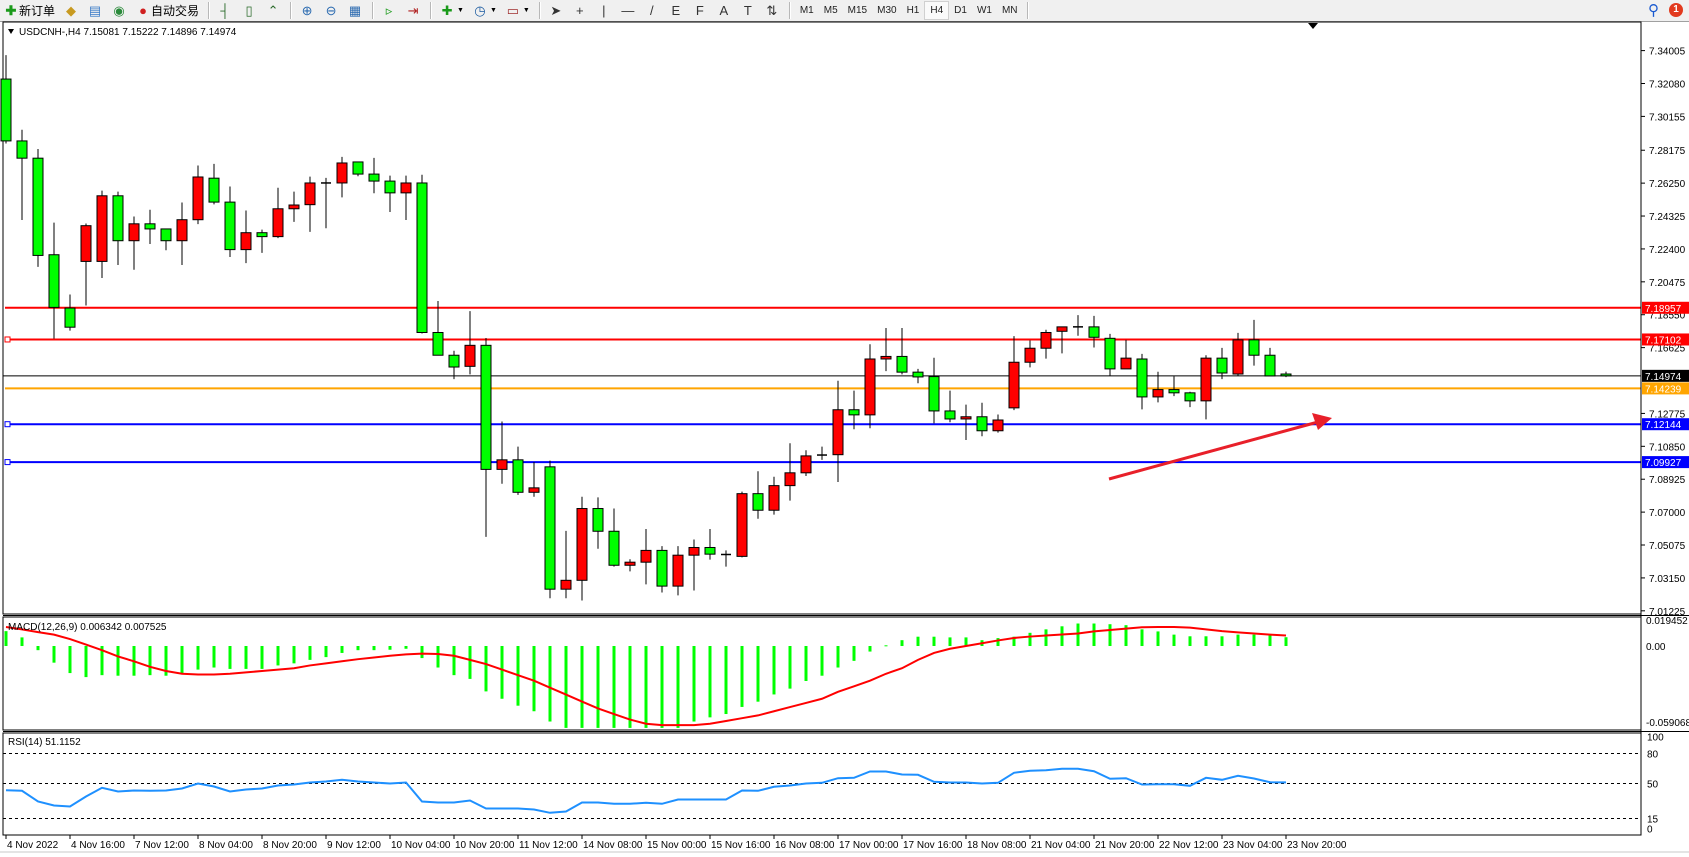 Image resolution: width=1689 pixels, height=857 pixels. I want to click on bar-chart-button: ┤, so click(225, 10).